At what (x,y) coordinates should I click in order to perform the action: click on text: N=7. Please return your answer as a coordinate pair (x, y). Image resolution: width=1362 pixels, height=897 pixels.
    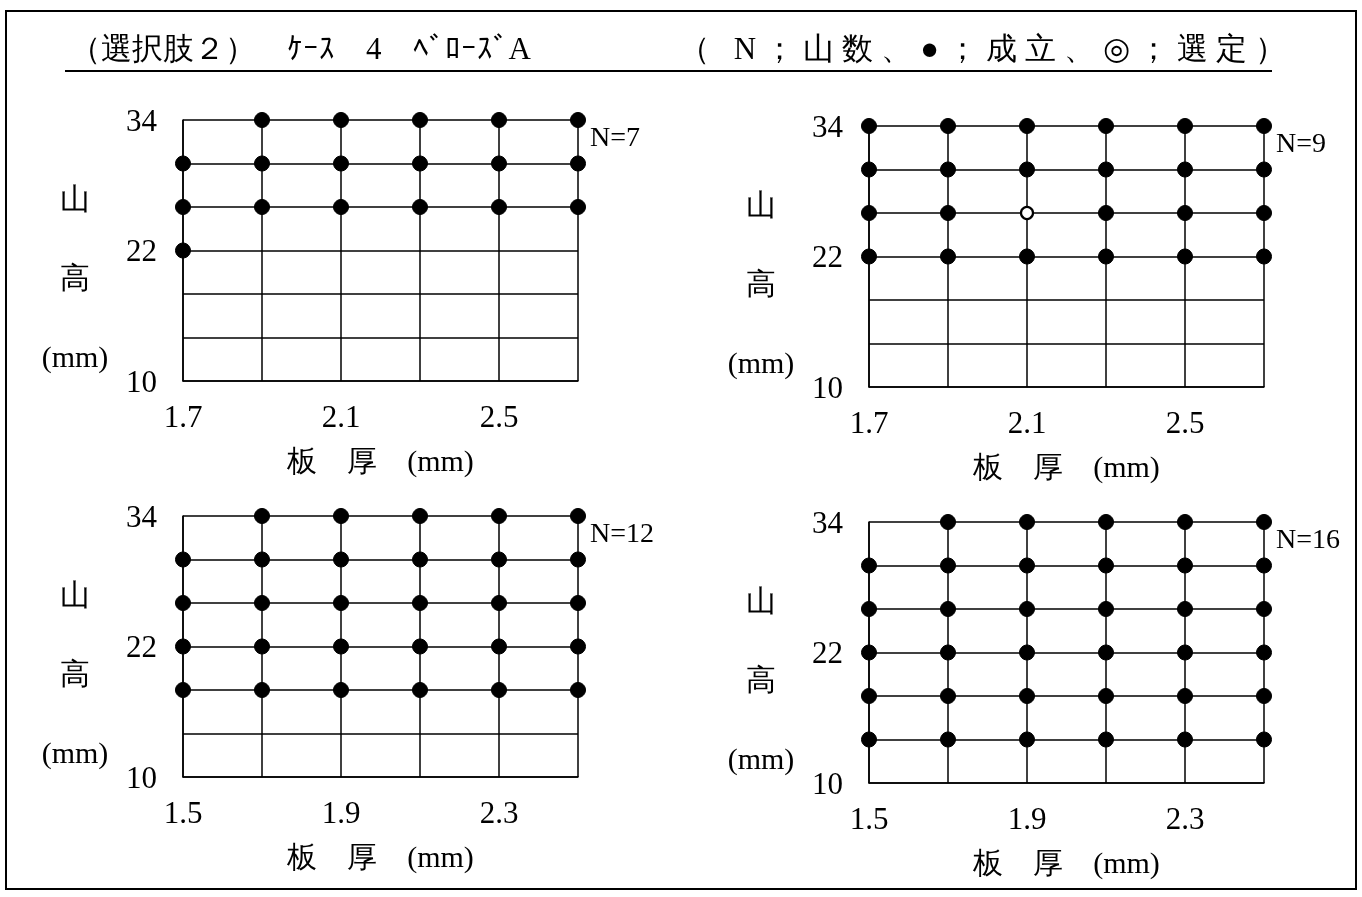
    Looking at the image, I should click on (615, 136).